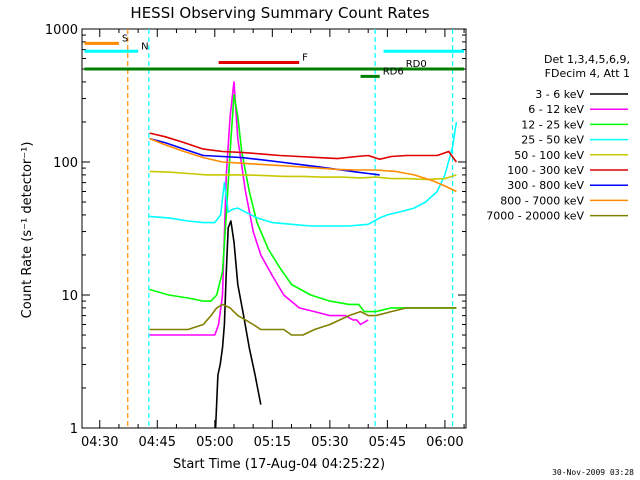  Describe the element at coordinates (593, 472) in the screenshot. I see `footer-timestamp: 30-Nov-2009 03:28` at that location.